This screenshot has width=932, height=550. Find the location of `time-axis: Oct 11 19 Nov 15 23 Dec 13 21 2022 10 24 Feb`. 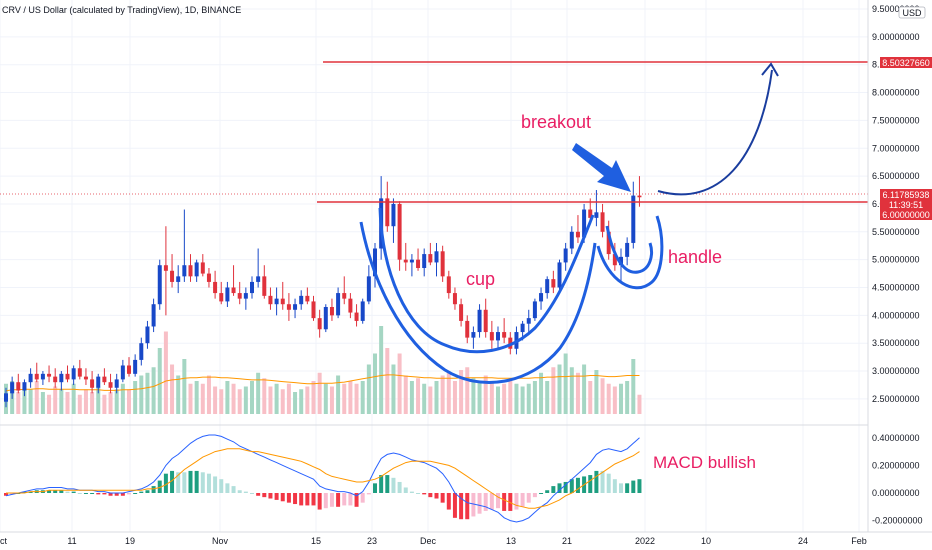

time-axis: Oct 11 19 Nov 15 23 Dec 13 21 2022 10 24 Feb is located at coordinates (433, 541).